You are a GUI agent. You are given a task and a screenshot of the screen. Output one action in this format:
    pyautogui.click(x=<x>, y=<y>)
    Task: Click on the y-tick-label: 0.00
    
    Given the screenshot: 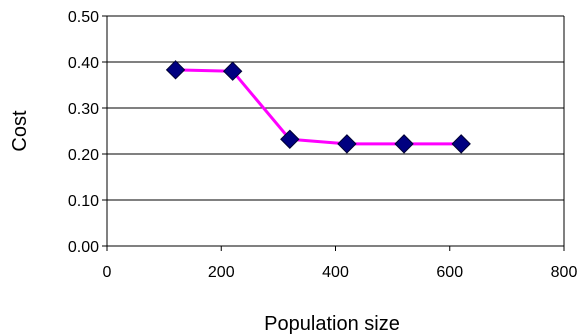 What is the action you would take?
    pyautogui.click(x=83, y=247)
    